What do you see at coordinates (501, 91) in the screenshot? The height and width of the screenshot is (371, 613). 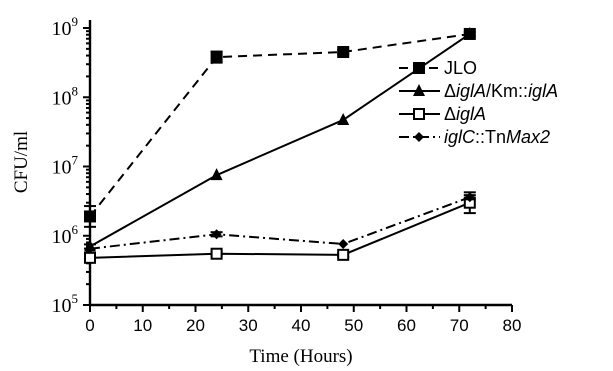 I see `legend-label: ΔiglA/Km::iglA` at bounding box center [501, 91].